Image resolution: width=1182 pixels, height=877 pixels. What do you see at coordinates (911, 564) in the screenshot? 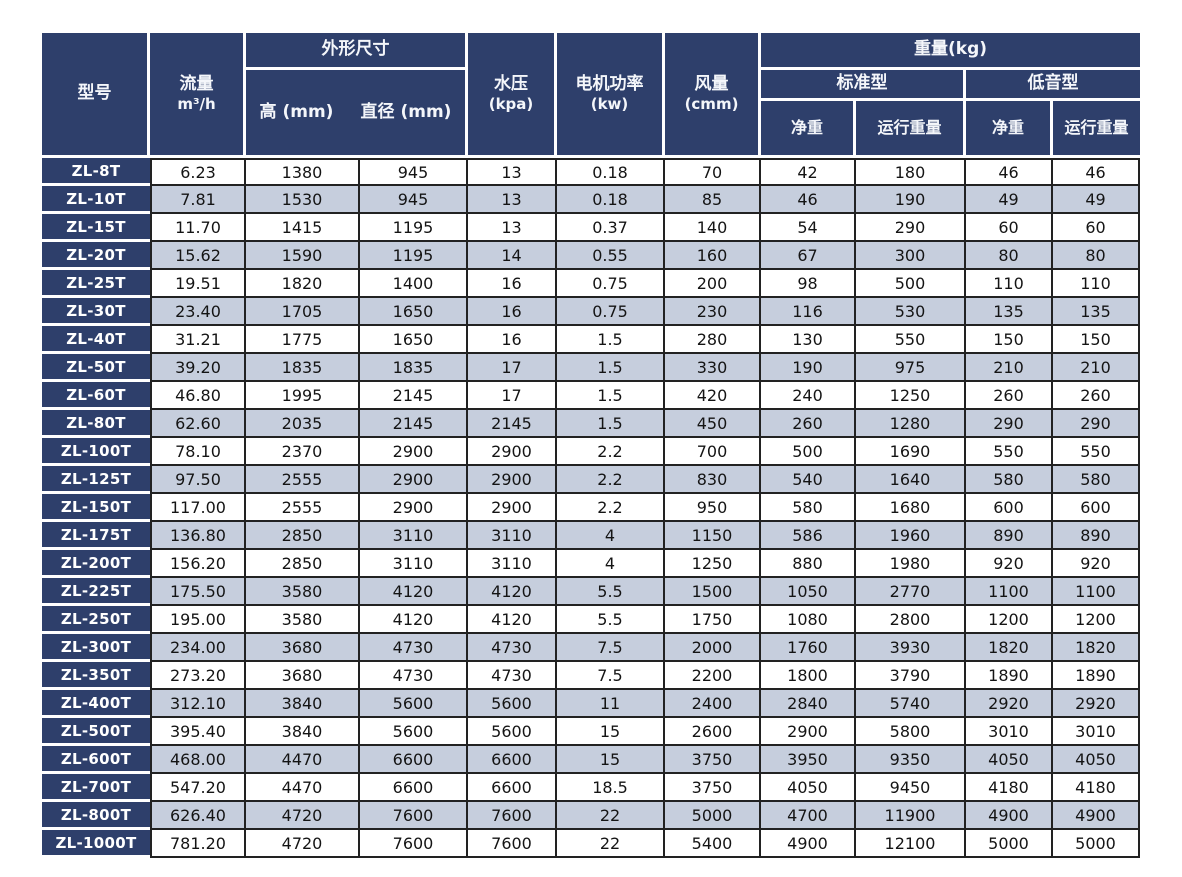
I see `data-cell: 1980` at bounding box center [911, 564].